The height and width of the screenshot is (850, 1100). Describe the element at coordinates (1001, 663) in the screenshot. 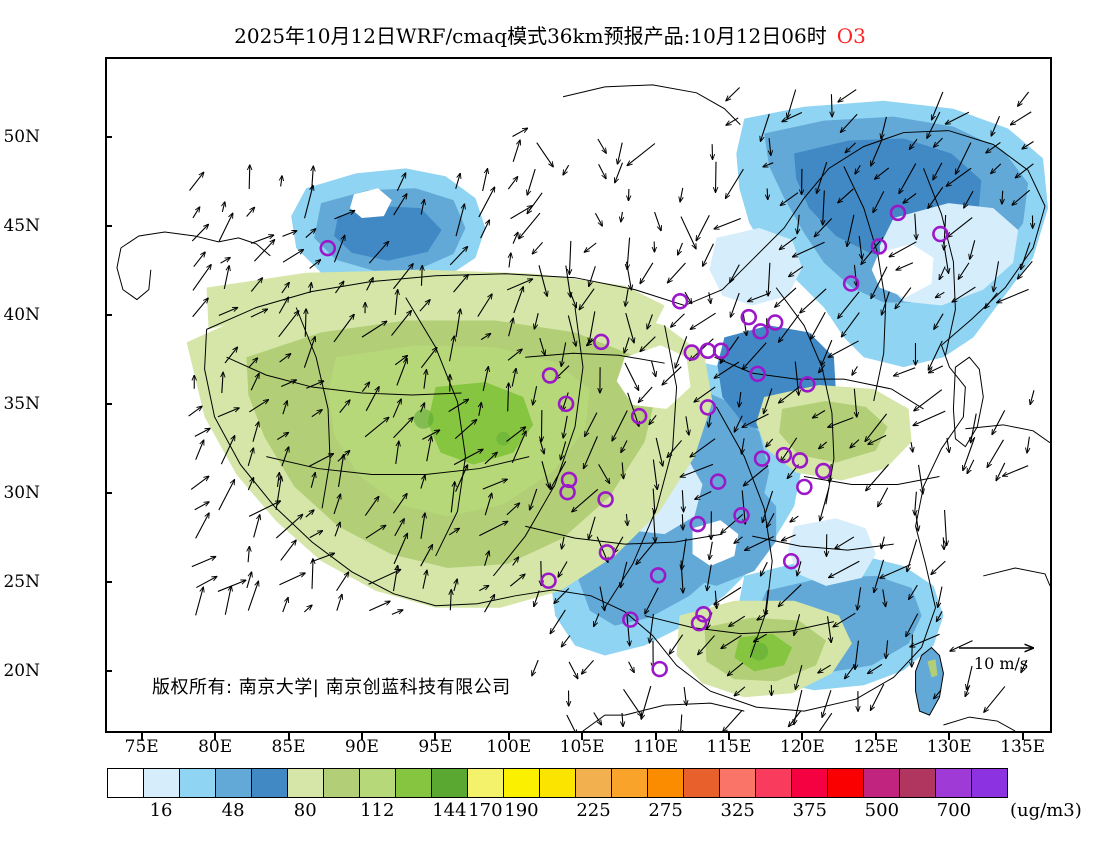

I see `wind-key-label: 10 m/s` at that location.